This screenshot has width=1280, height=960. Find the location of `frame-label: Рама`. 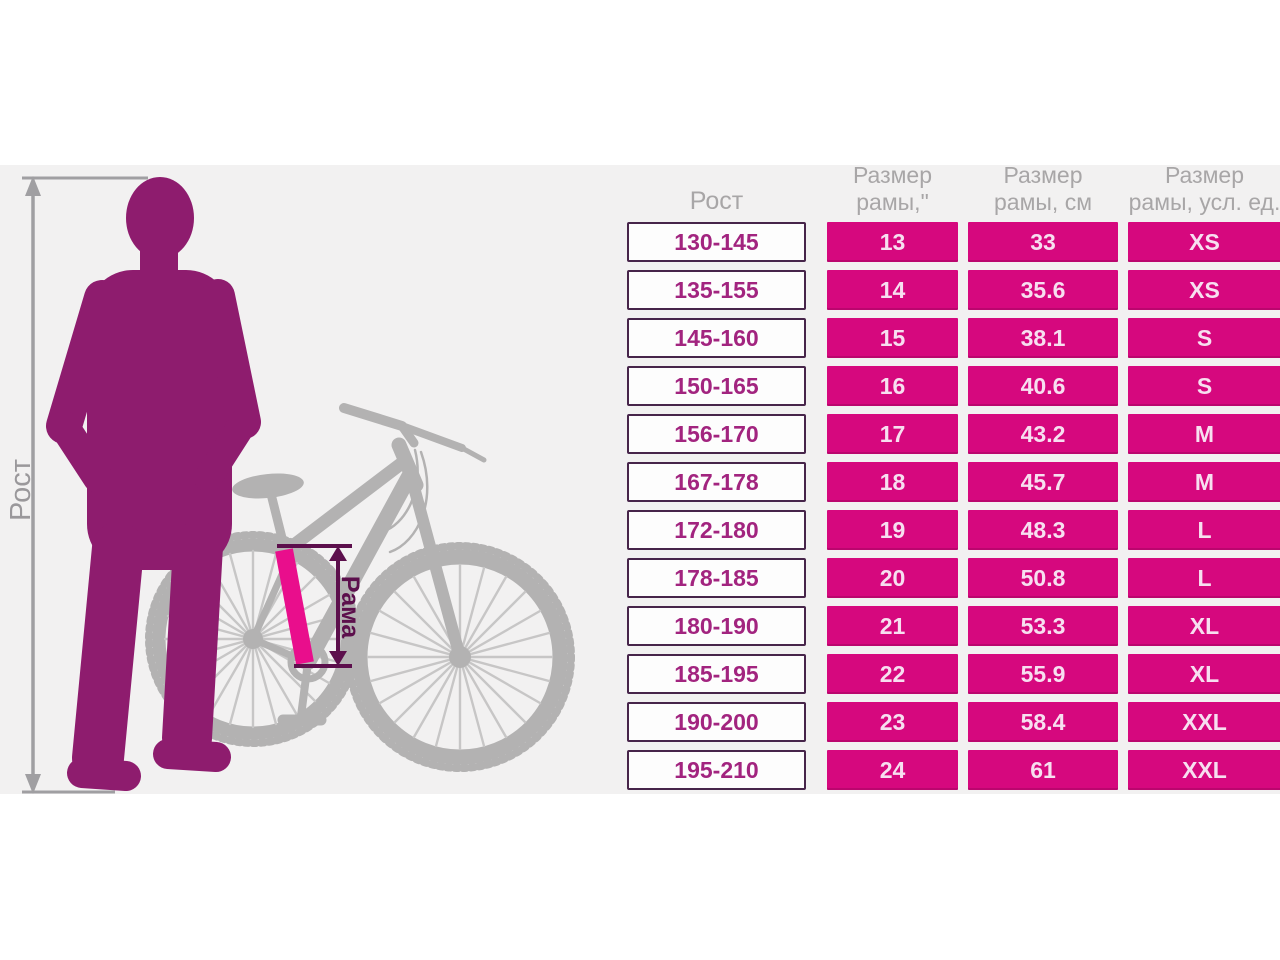

frame-label: Рама is located at coordinates (350, 607).